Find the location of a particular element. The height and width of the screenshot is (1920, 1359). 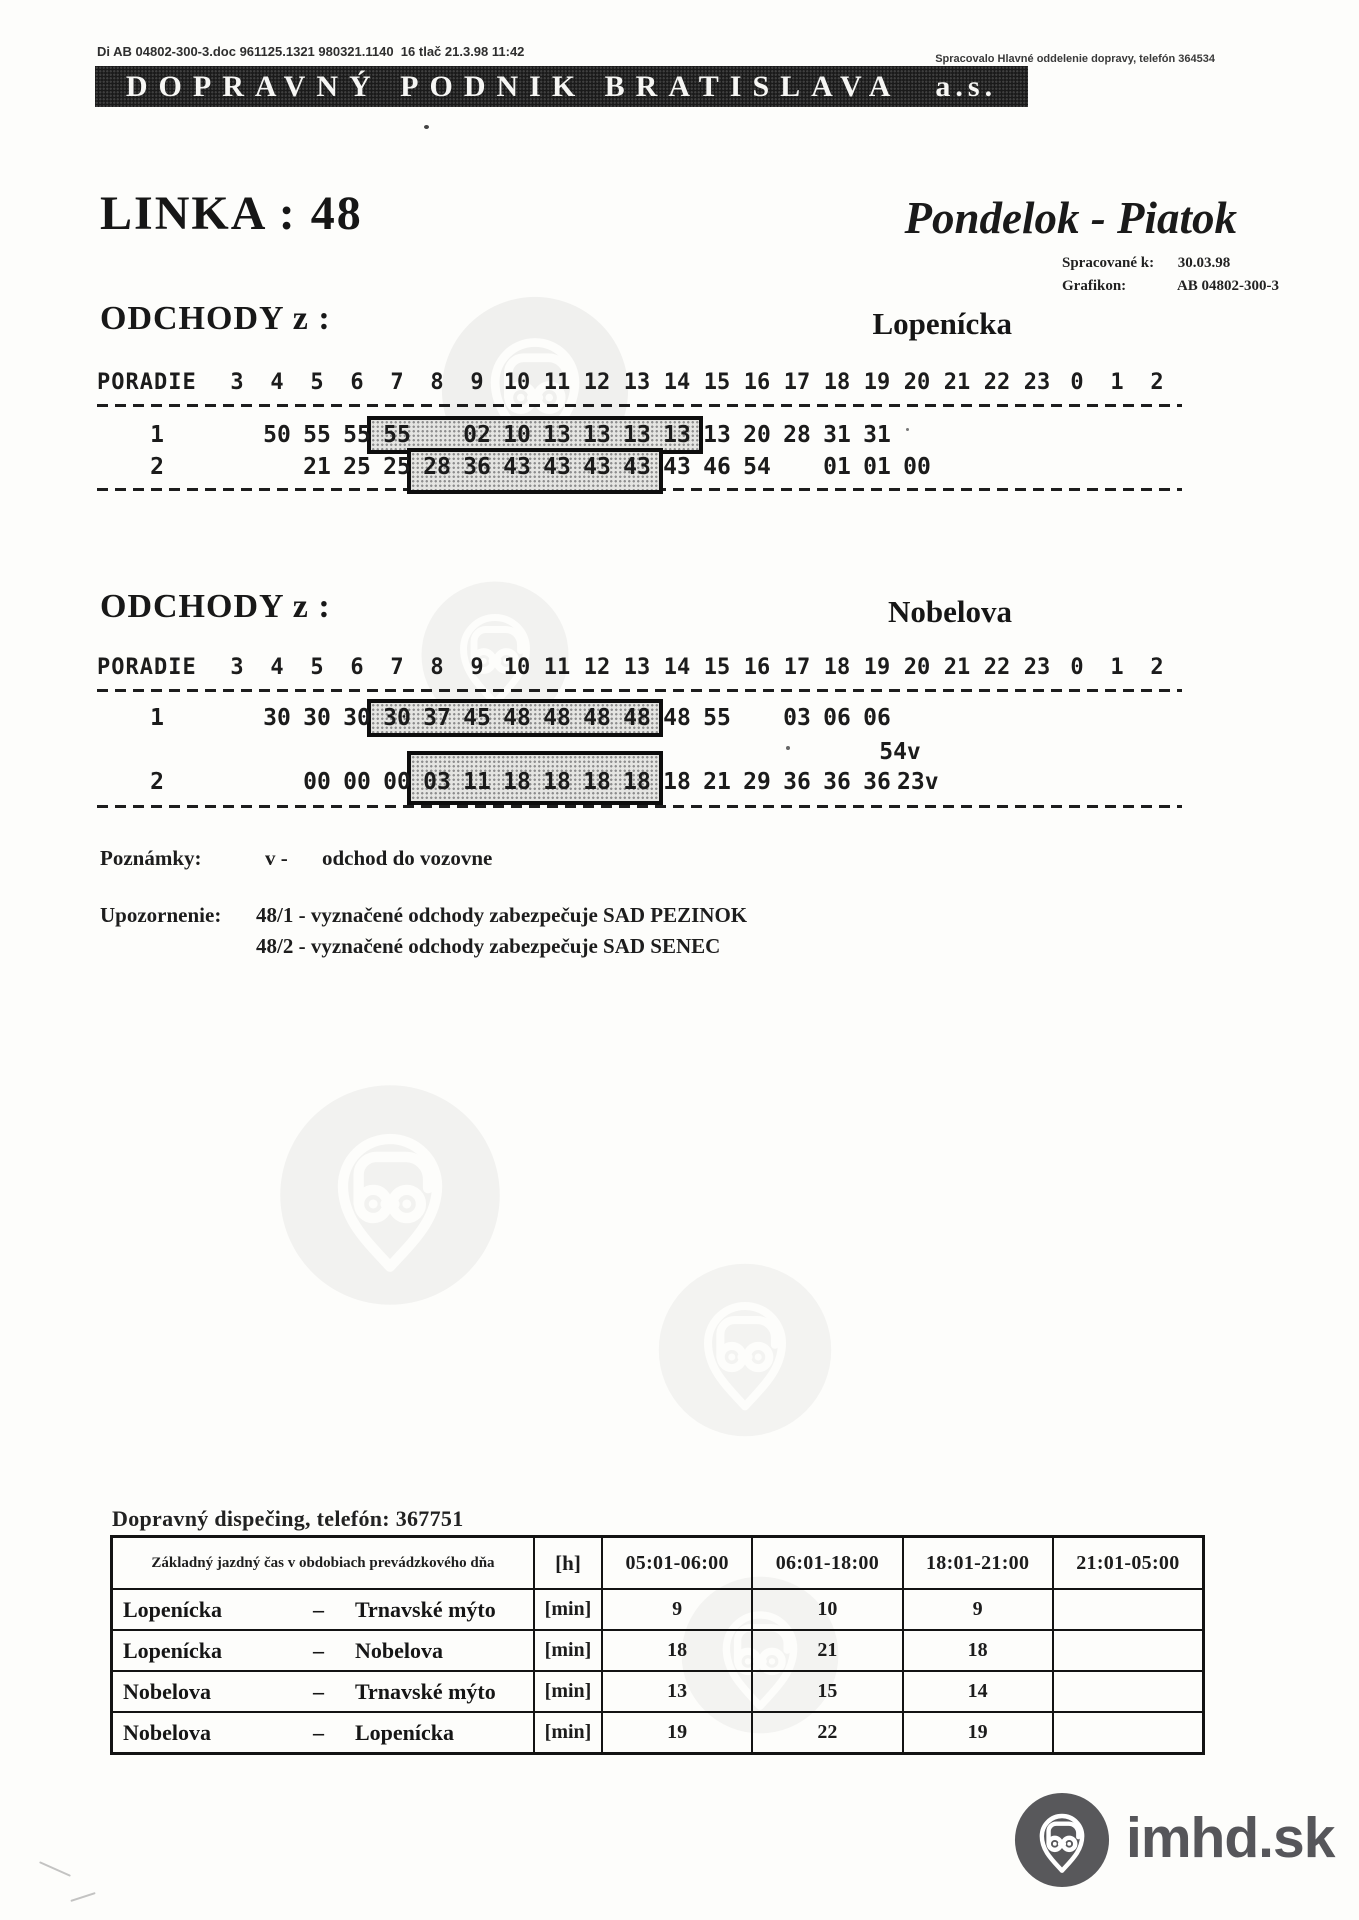

hour-header-7: 7 is located at coordinates (397, 667).